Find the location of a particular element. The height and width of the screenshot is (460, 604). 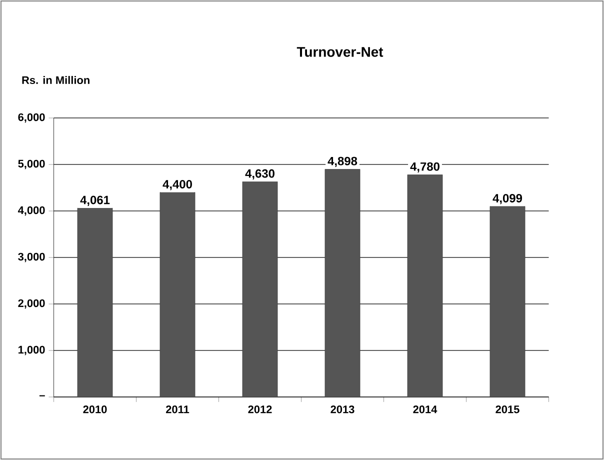

data-label: 4,630 is located at coordinates (259, 174).